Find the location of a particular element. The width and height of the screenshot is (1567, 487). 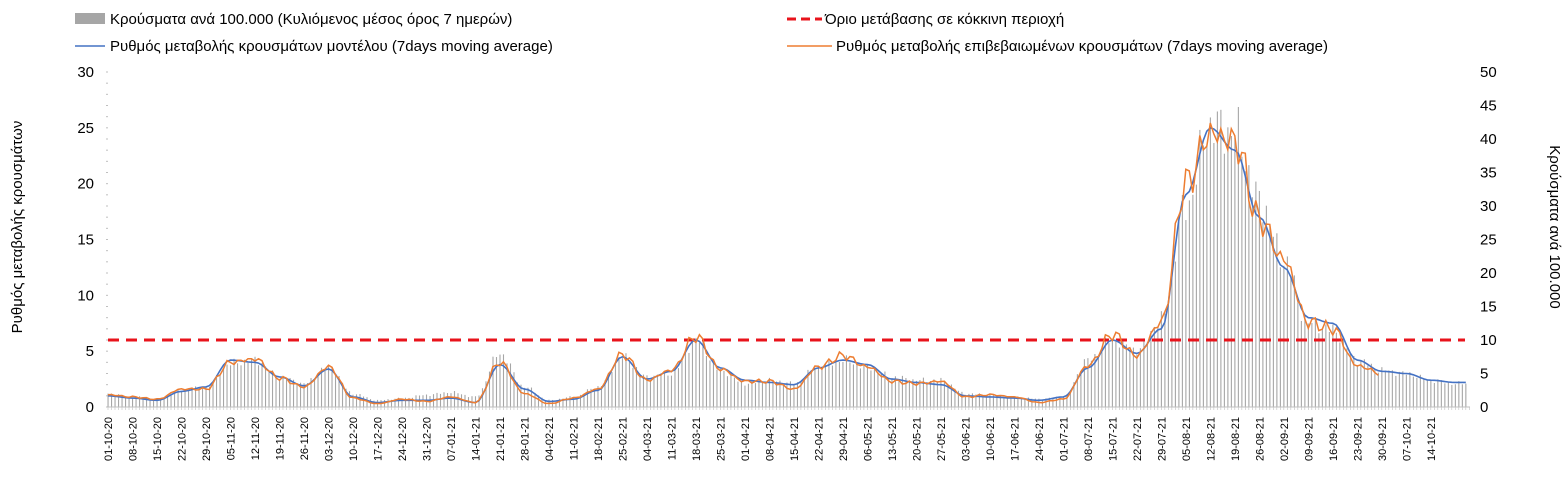

x-tick-label: 01-10-20 is located at coordinates (109, 439).